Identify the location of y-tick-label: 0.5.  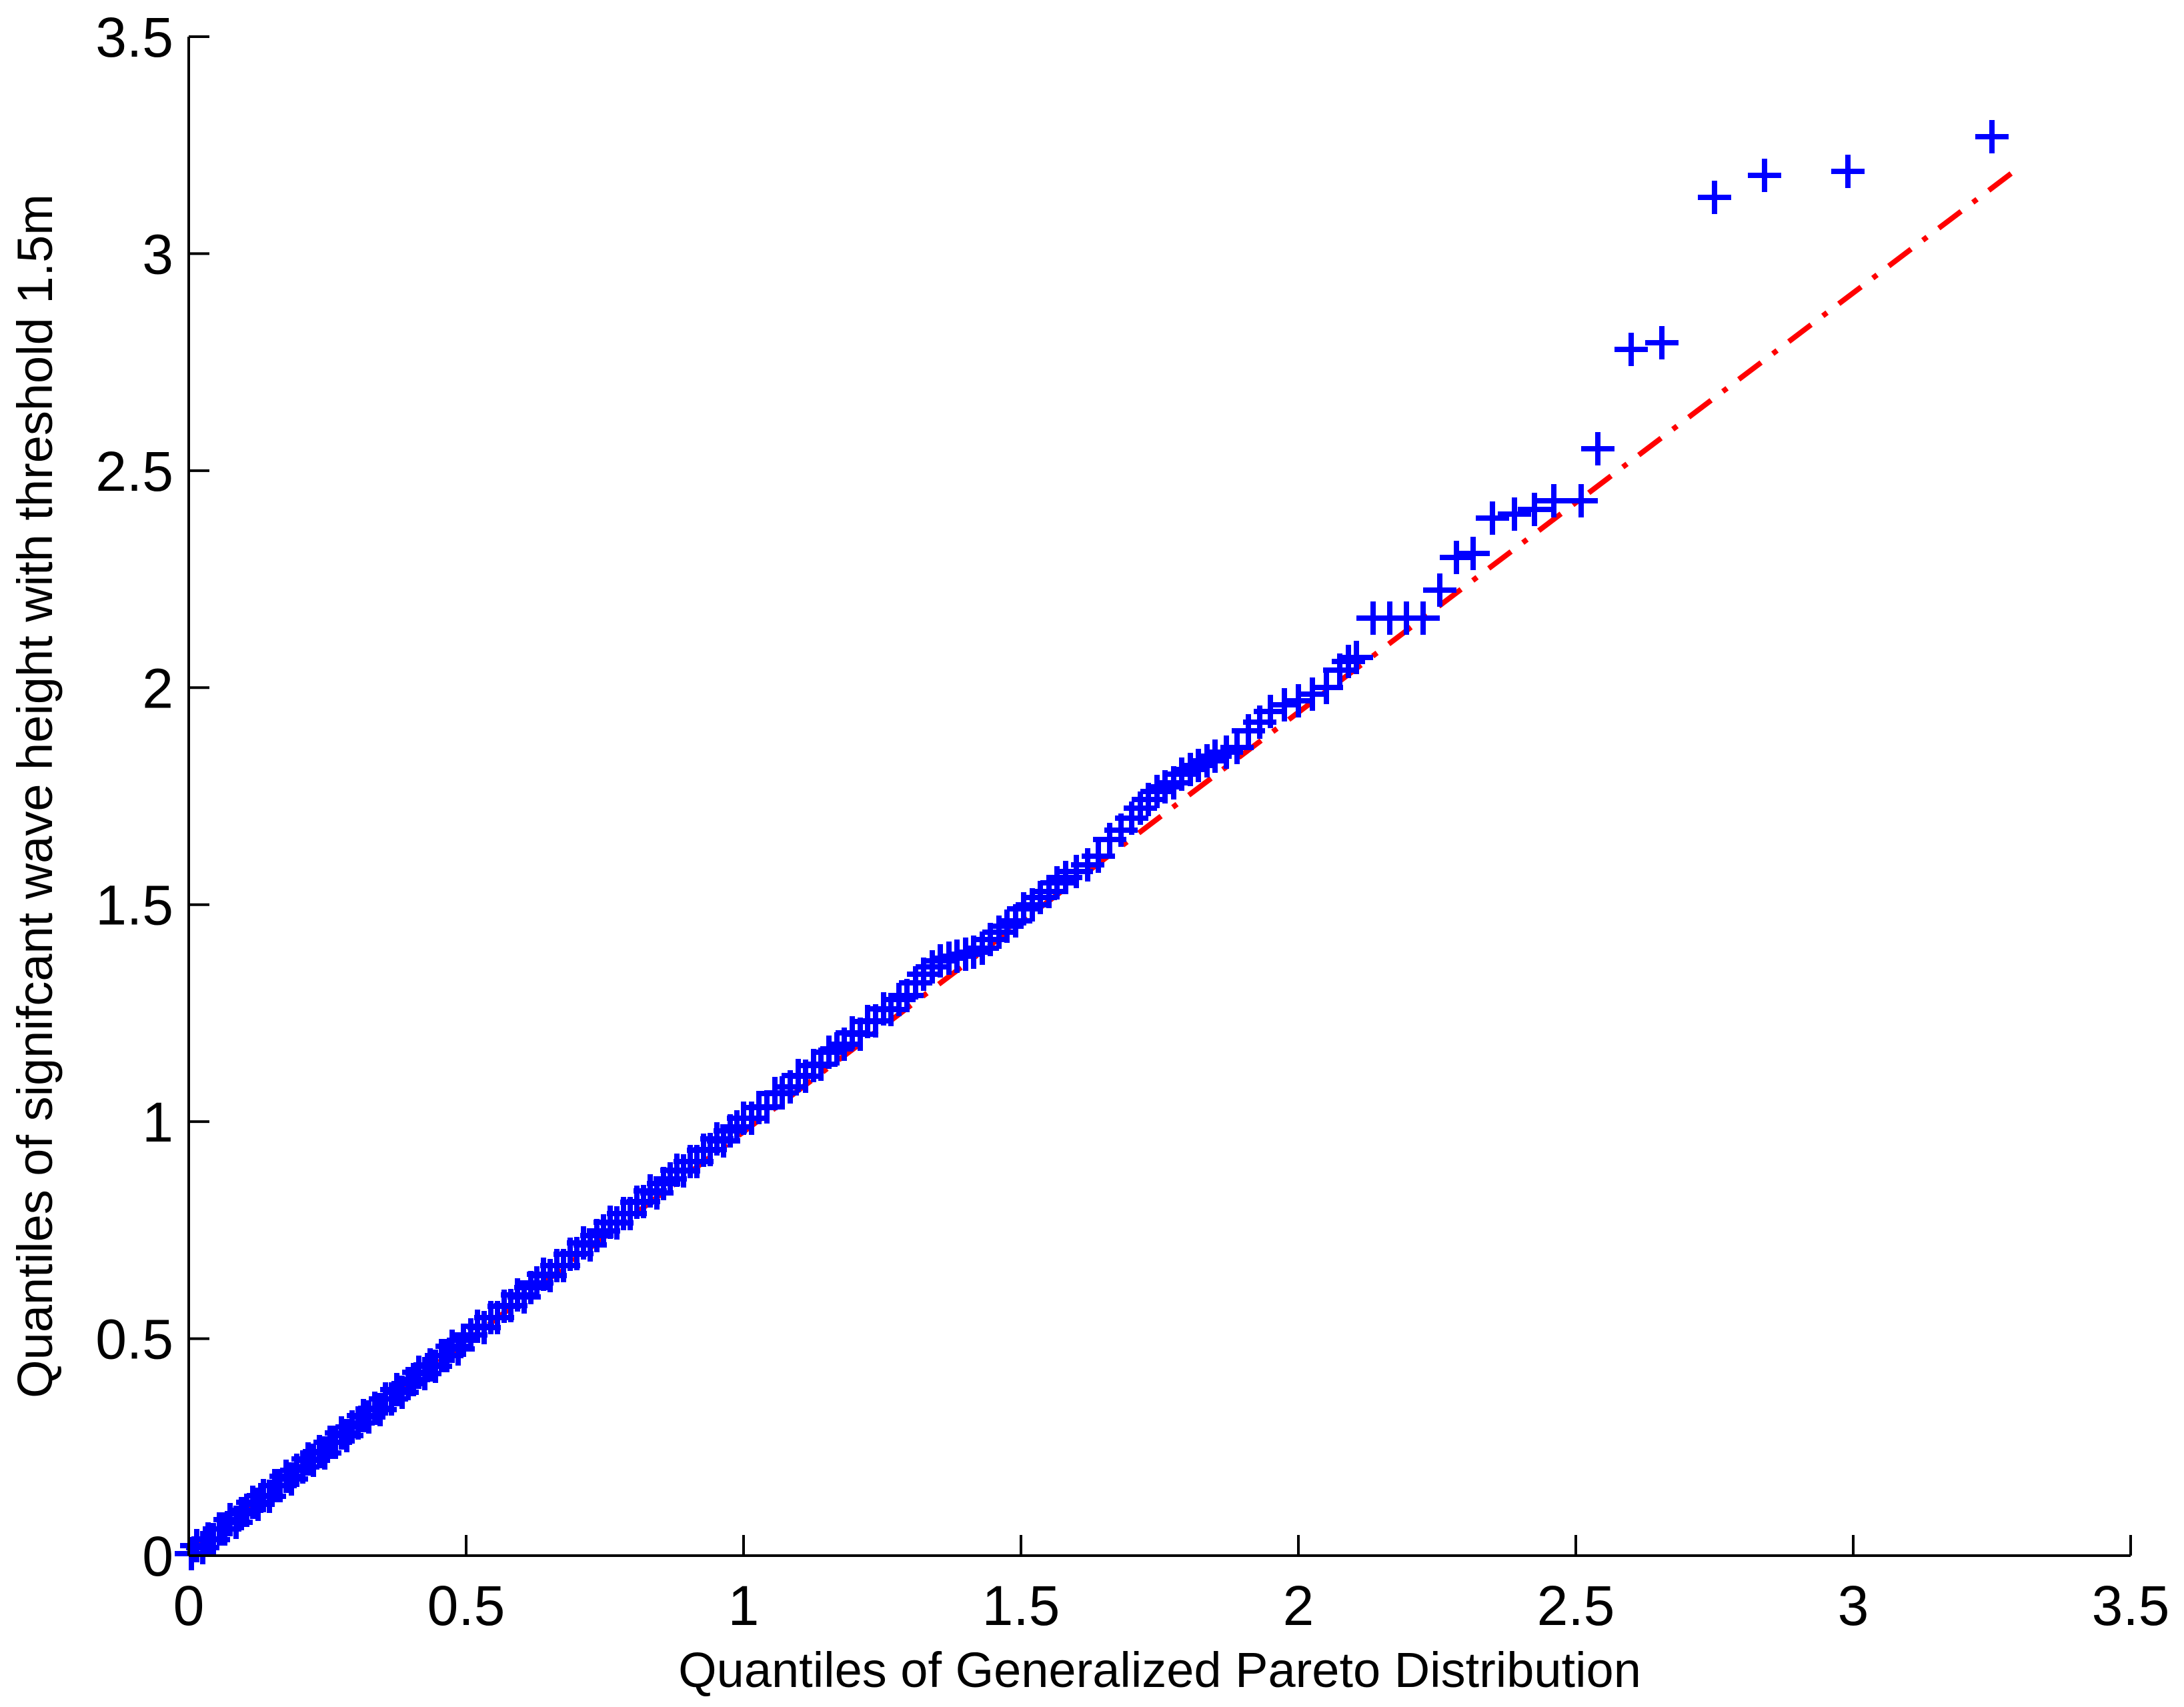
(134, 1339).